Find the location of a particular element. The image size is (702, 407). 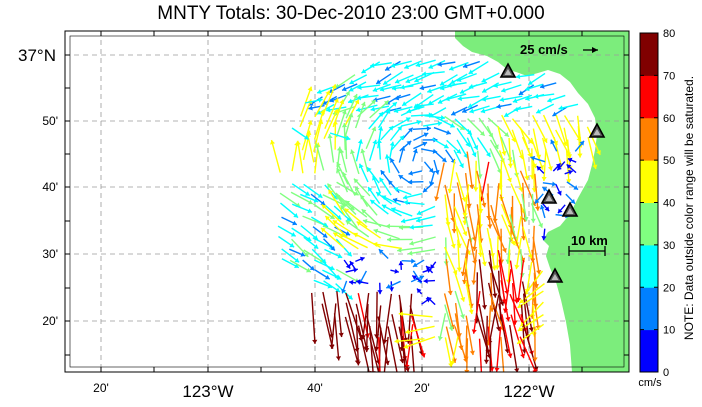

colorbar-tick-label: 30 is located at coordinates (669, 246).